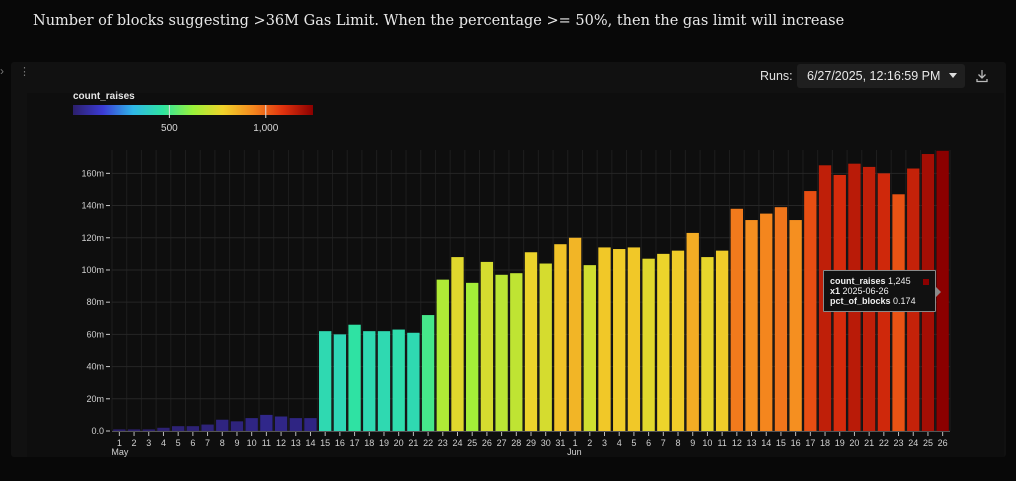 This screenshot has height=481, width=1016. Describe the element at coordinates (95, 334) in the screenshot. I see `y-tick-label: 60m` at that location.